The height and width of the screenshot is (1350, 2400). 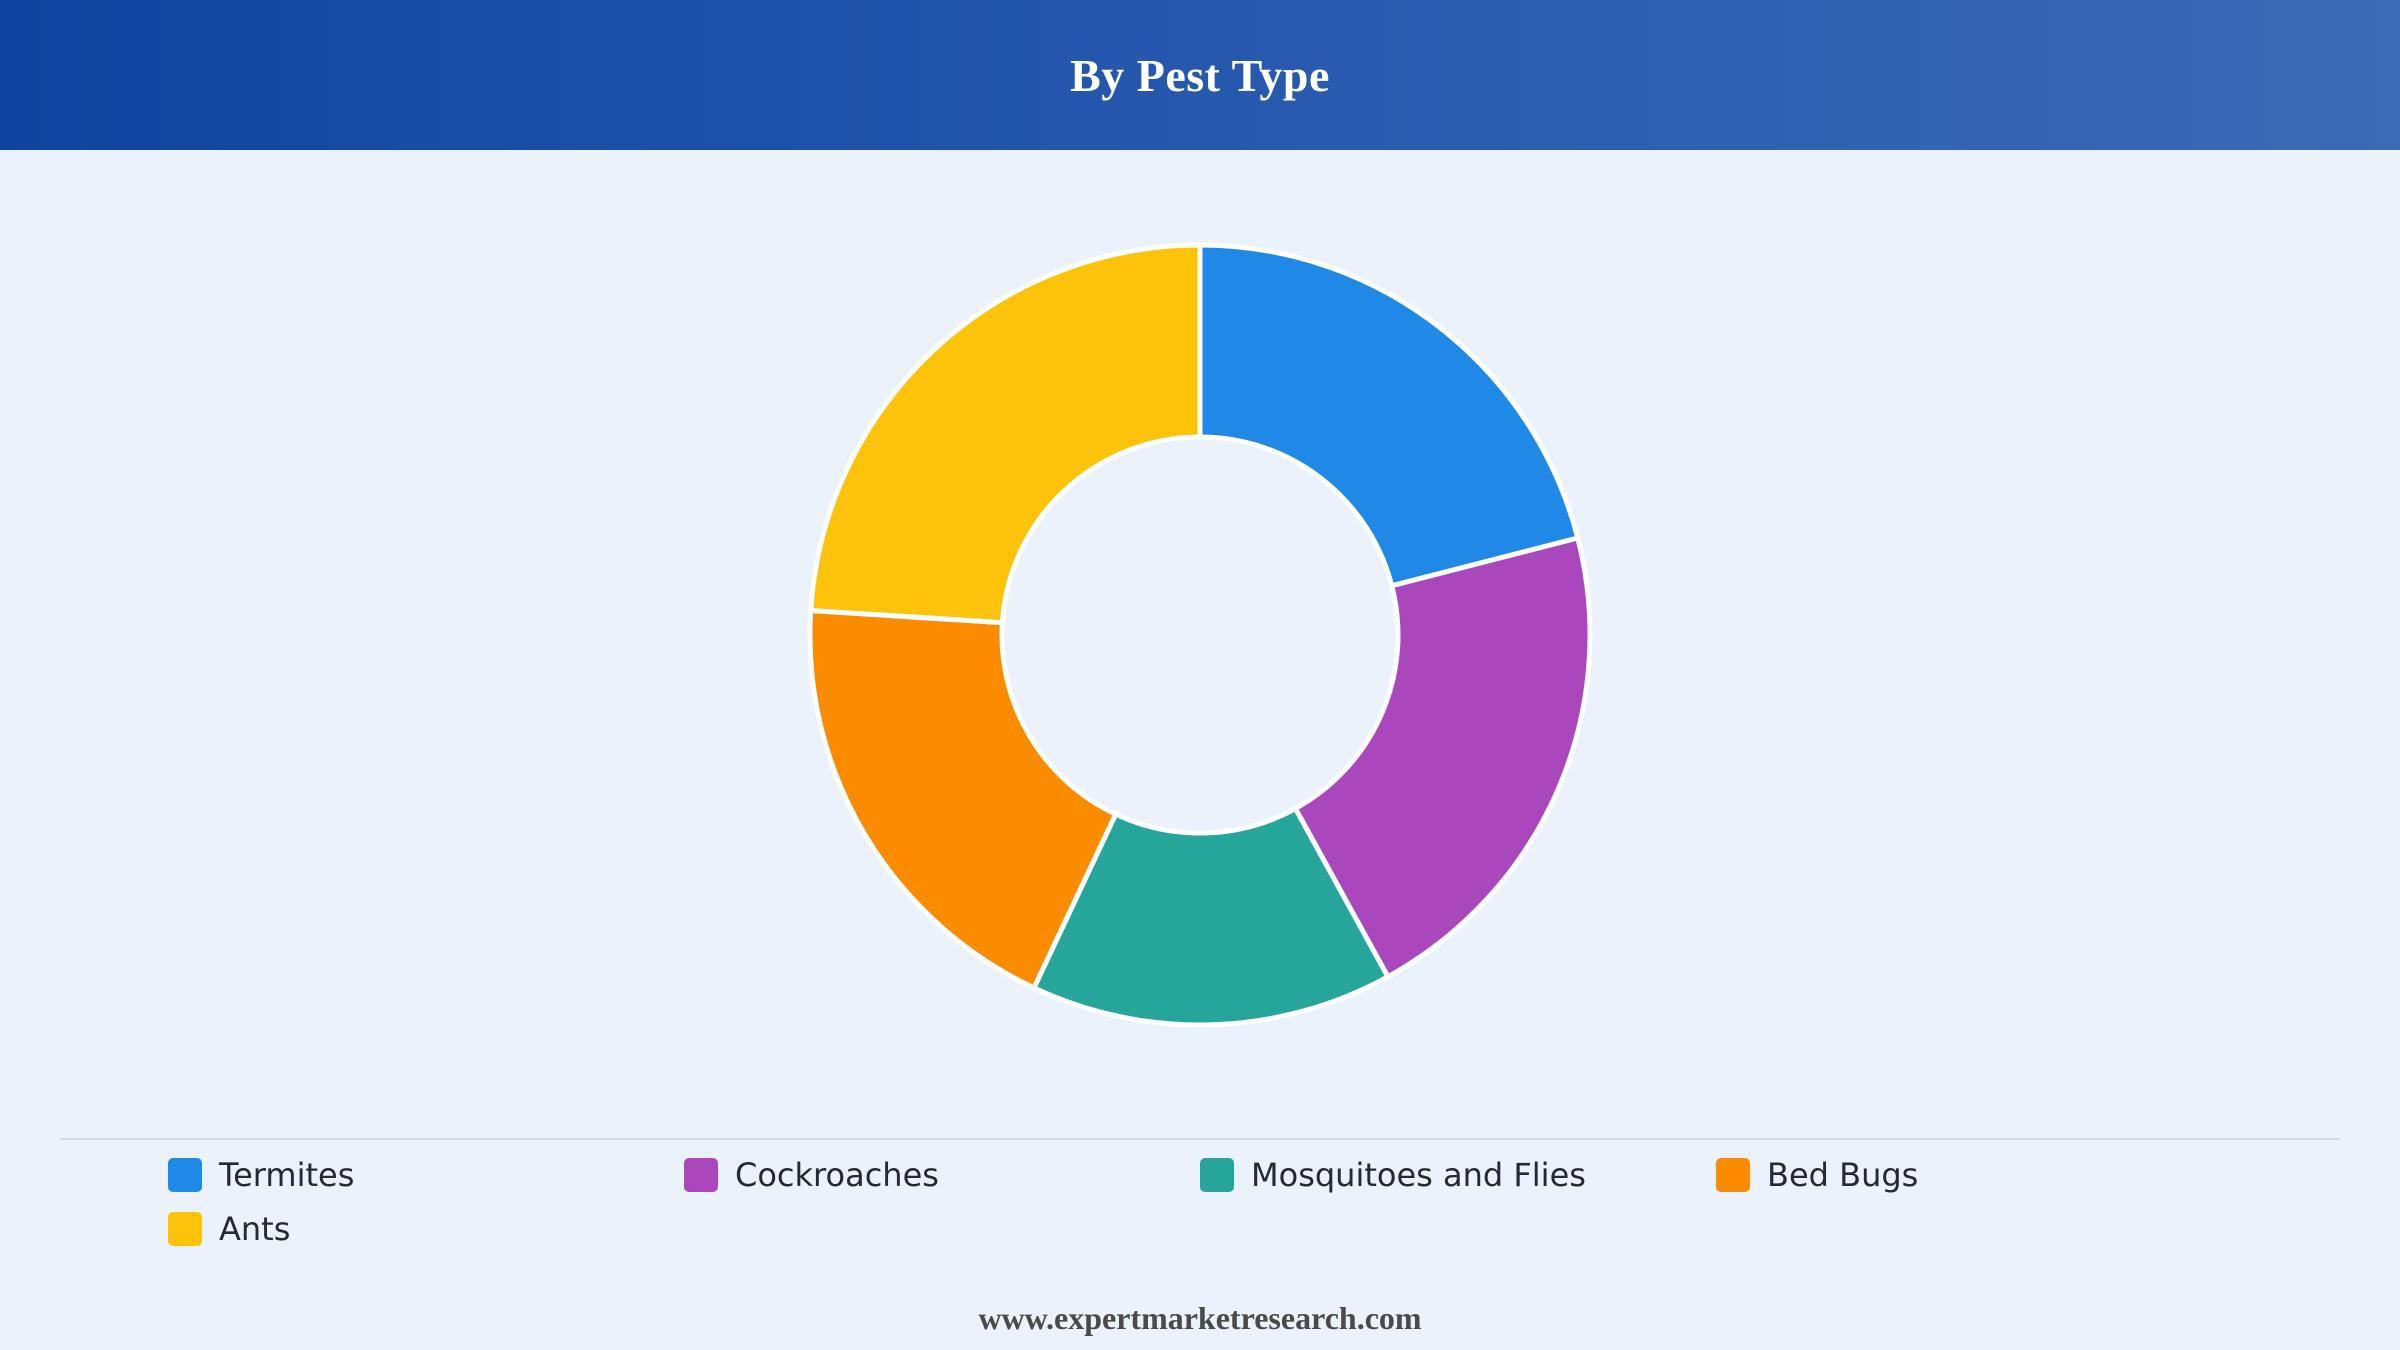 I want to click on donut-slice-bed-bugs, so click(x=963, y=799).